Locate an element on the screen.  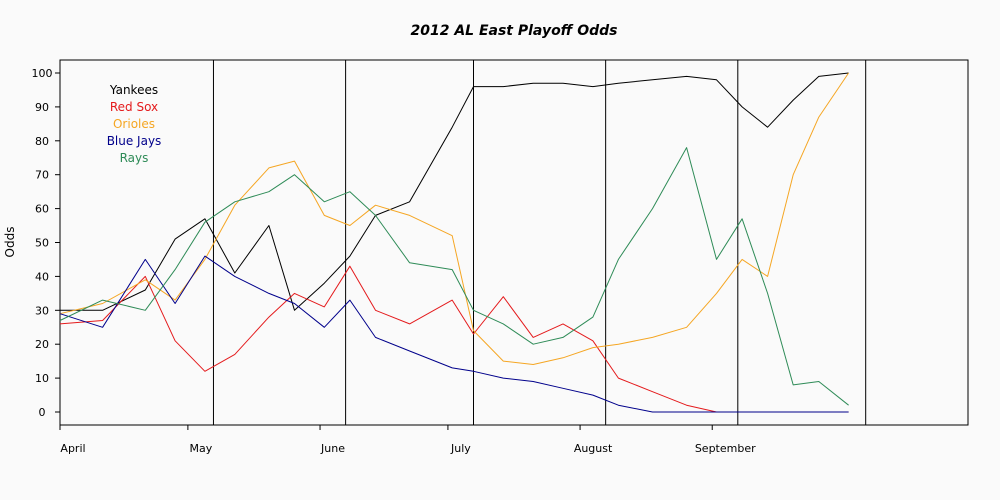
legend-entry-orioles: Orioles is located at coordinates (134, 124).